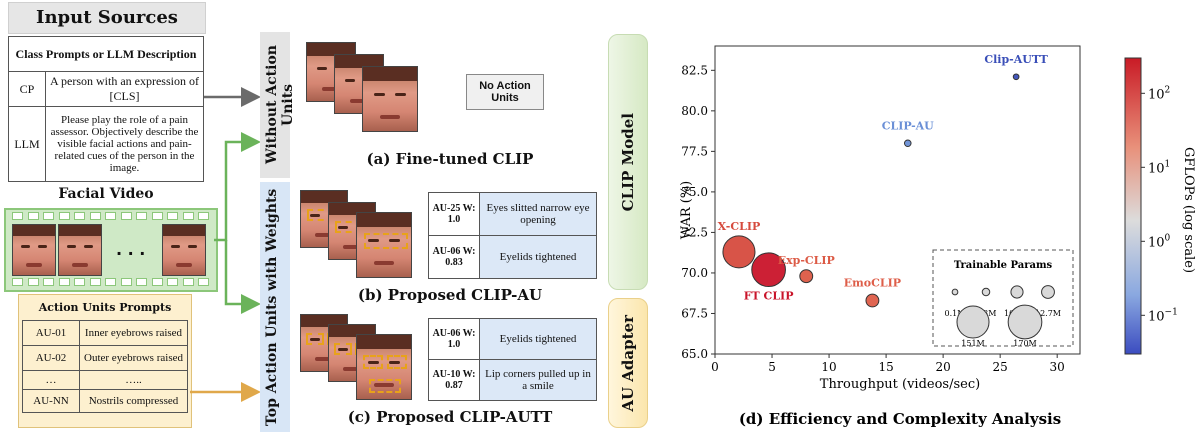  I want to click on input-sources-title: Input Sources, so click(107, 18).